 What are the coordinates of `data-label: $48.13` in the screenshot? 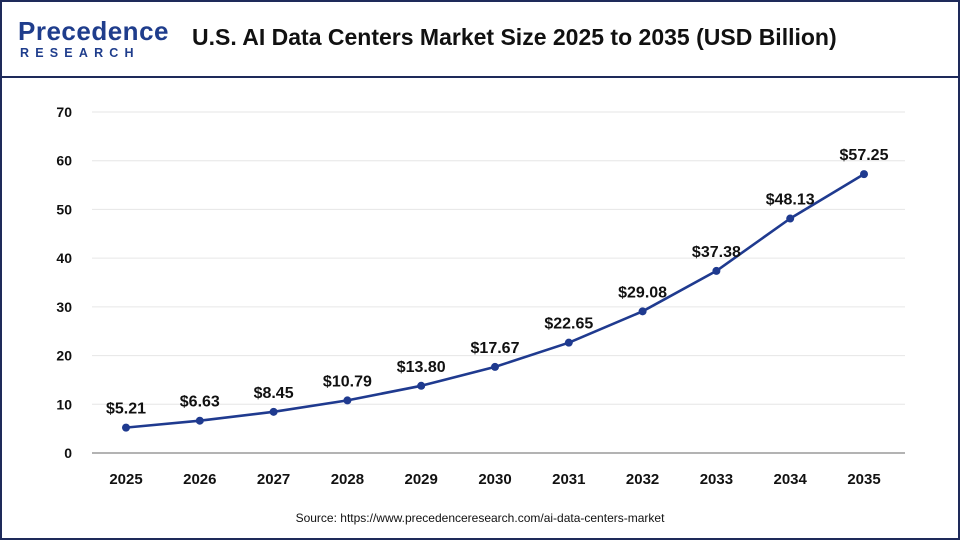 It's located at (790, 200).